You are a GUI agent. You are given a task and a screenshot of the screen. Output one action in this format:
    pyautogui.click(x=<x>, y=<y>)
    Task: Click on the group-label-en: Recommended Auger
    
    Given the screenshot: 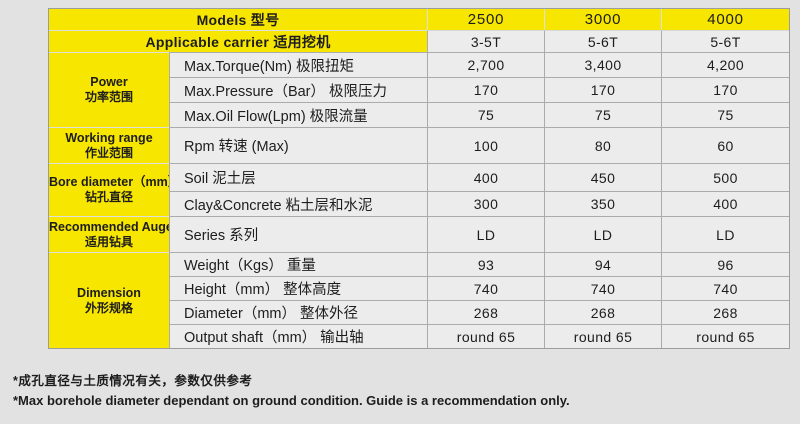 What is the action you would take?
    pyautogui.click(x=109, y=226)
    